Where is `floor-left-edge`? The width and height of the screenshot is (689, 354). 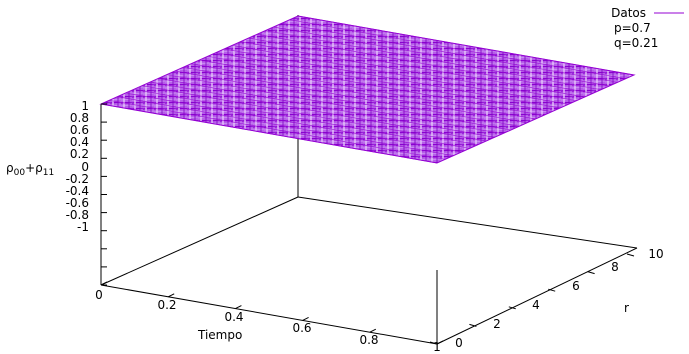 floor-left-edge is located at coordinates (199, 241).